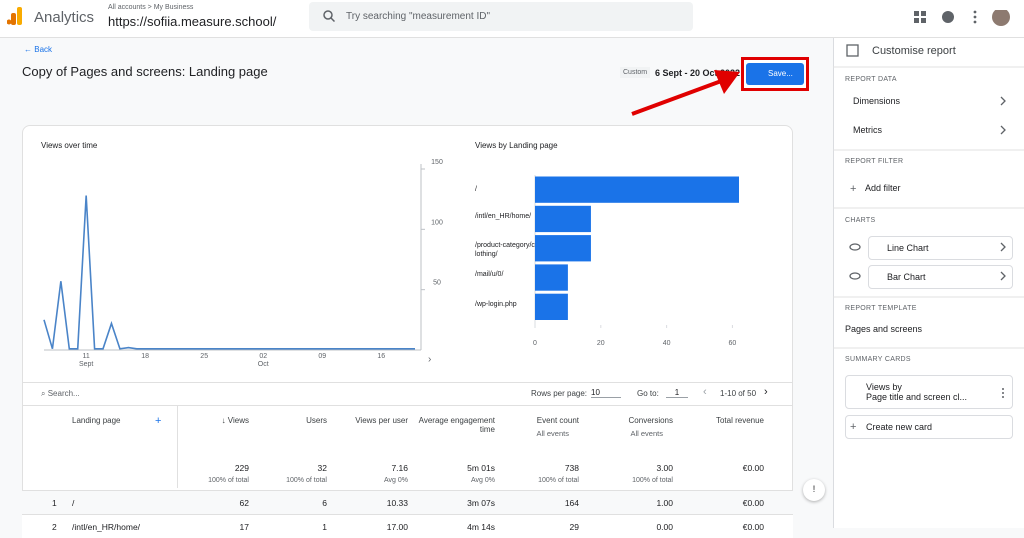 The width and height of the screenshot is (1024, 538). What do you see at coordinates (14, 16) in the screenshot?
I see `logo` at bounding box center [14, 16].